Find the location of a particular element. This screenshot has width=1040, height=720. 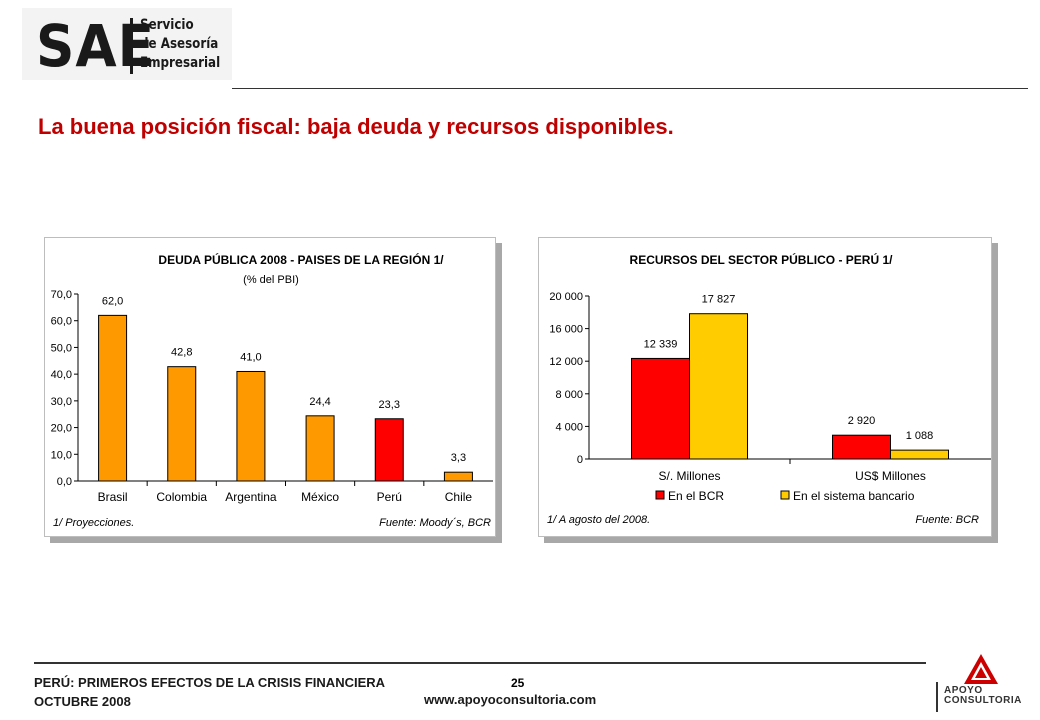

logo-line-1: Servicio is located at coordinates (167, 25).